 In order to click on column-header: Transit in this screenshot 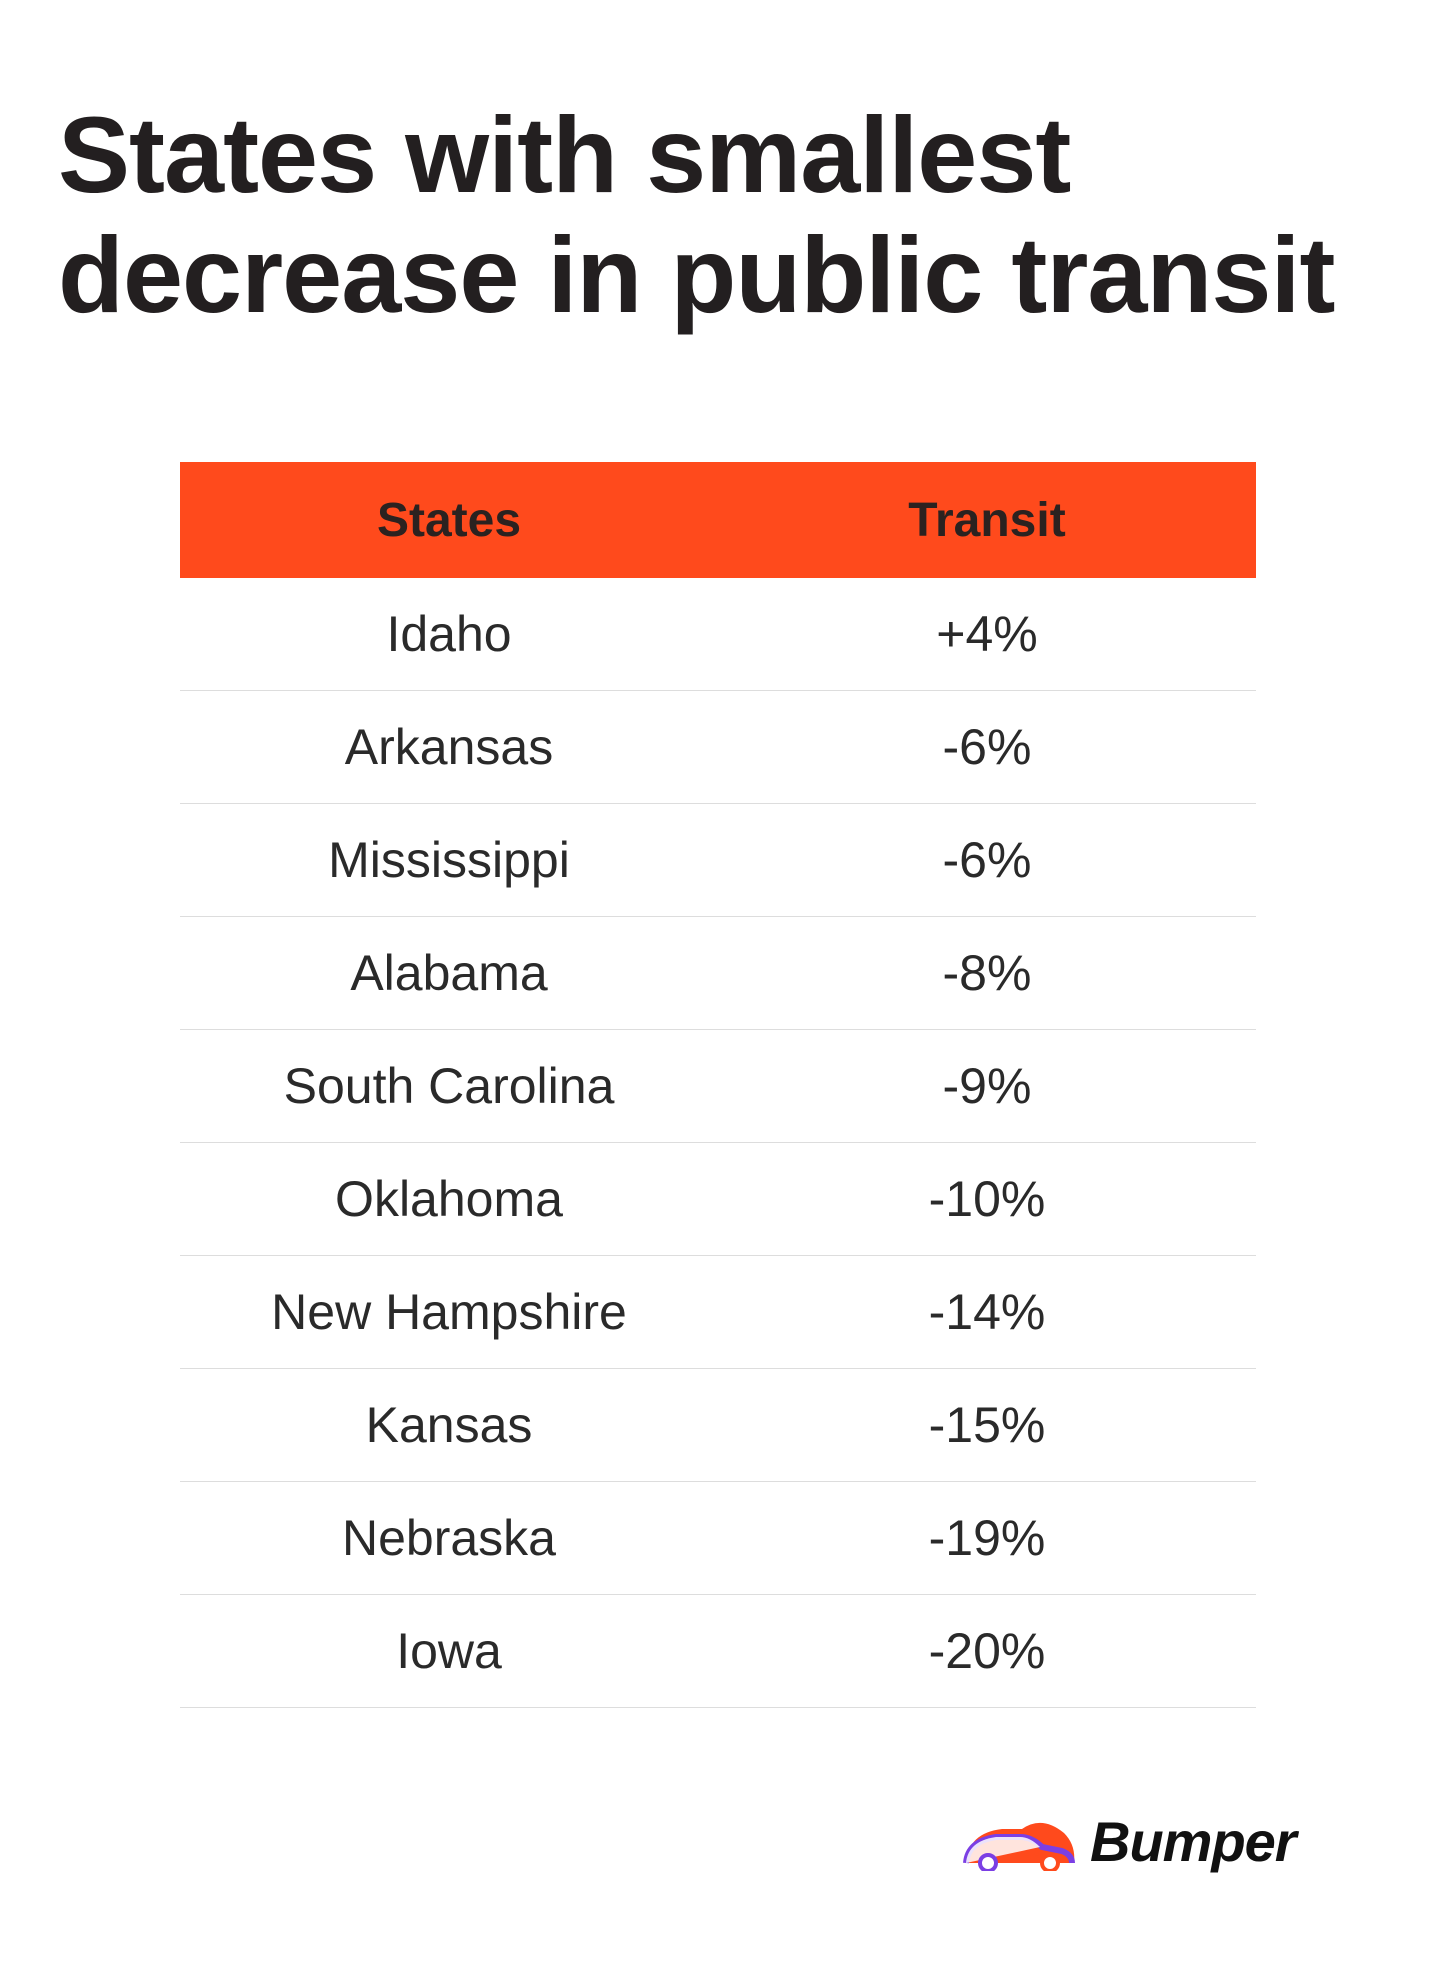, I will do `click(987, 520)`.